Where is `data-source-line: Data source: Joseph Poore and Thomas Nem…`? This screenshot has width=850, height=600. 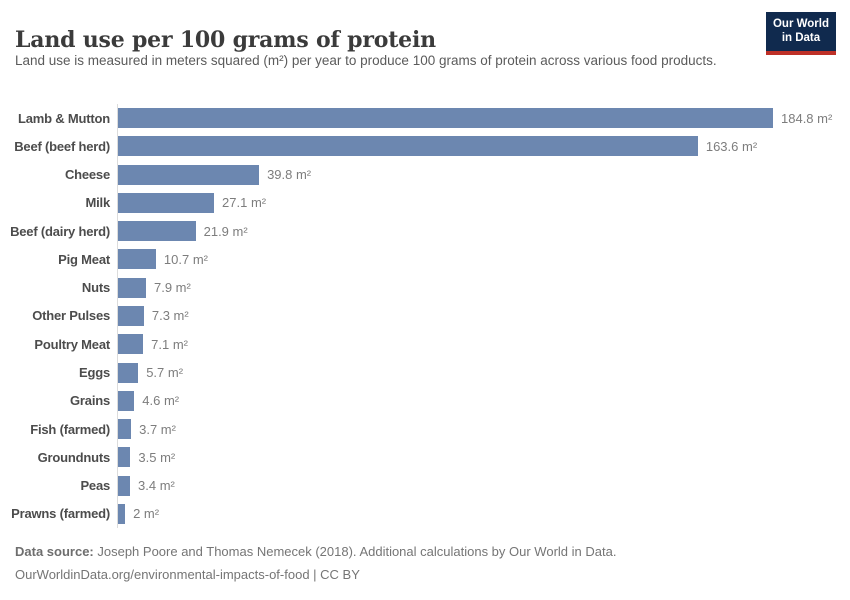 data-source-line: Data source: Joseph Poore and Thomas Nem… is located at coordinates (425, 551).